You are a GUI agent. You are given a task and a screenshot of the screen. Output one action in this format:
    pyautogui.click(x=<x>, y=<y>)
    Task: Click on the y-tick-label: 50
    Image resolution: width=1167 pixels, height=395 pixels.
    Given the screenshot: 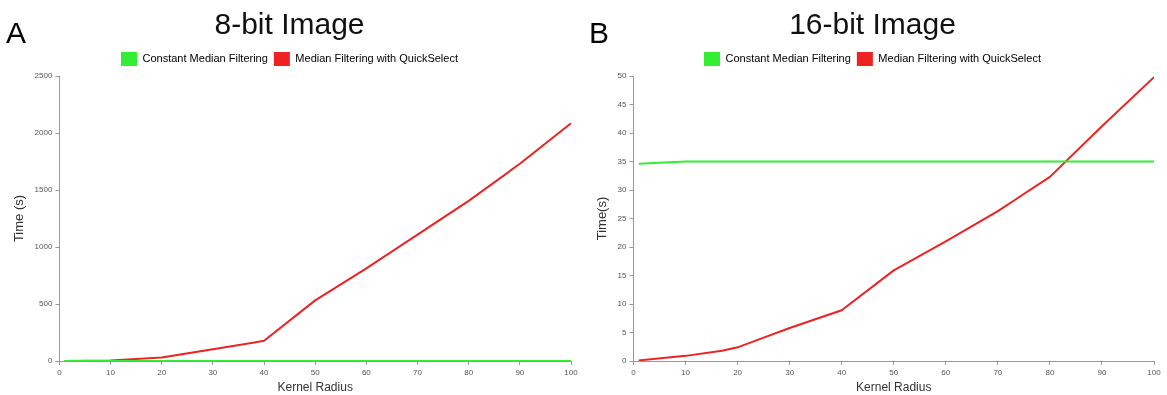 What is the action you would take?
    pyautogui.click(x=622, y=76)
    